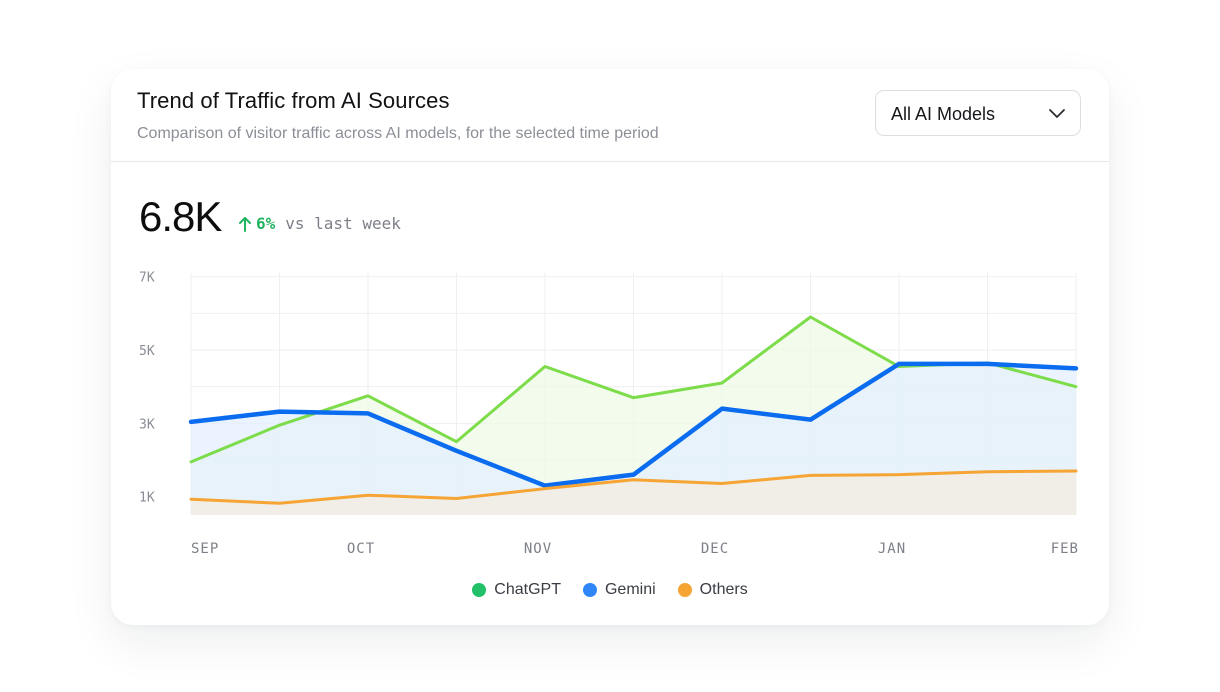  I want to click on legend-item-chatgpt: ChatGPT, so click(516, 590).